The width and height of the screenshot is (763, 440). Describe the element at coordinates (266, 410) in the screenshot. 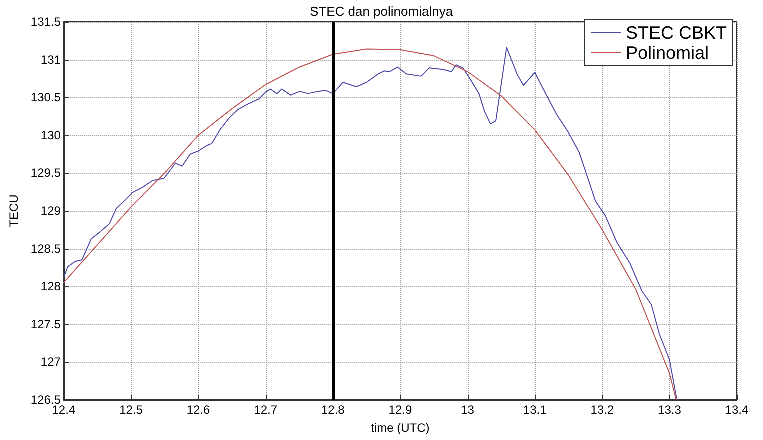

I see `x-tick-label: 12.7` at that location.